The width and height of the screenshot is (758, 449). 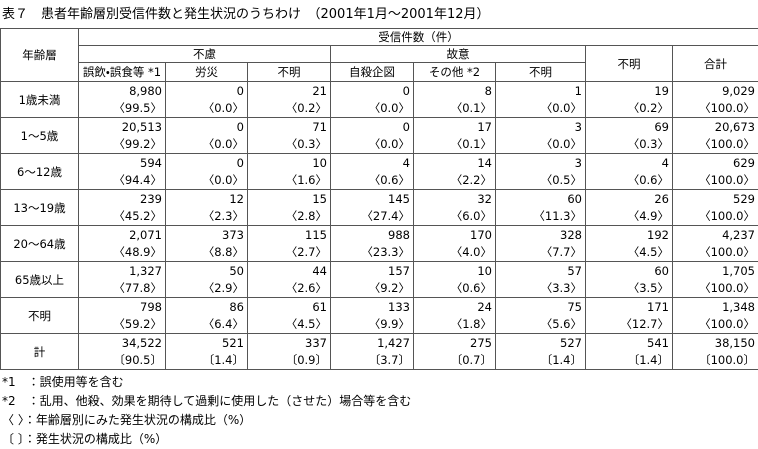 I want to click on data-cell: 239〈45.2〉, so click(x=122, y=208).